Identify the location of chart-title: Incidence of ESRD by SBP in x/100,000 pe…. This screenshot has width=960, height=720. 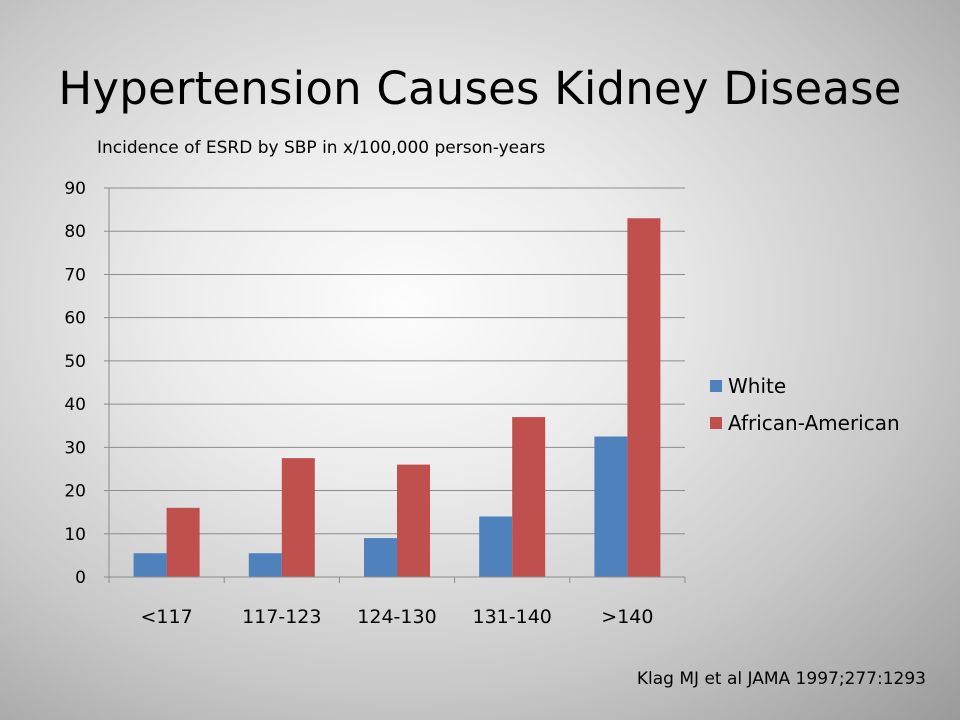
(321, 148).